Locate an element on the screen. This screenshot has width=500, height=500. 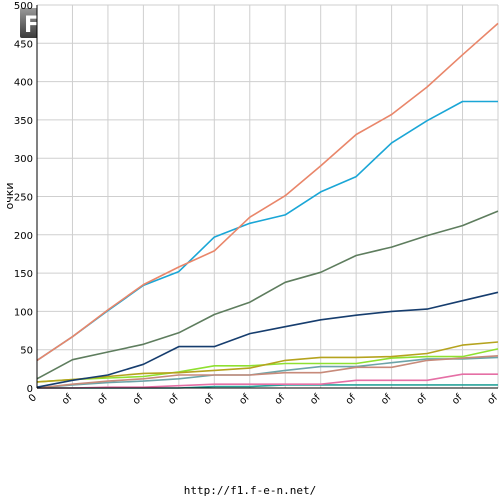
y-tick-label: 450 is located at coordinates (23, 44).